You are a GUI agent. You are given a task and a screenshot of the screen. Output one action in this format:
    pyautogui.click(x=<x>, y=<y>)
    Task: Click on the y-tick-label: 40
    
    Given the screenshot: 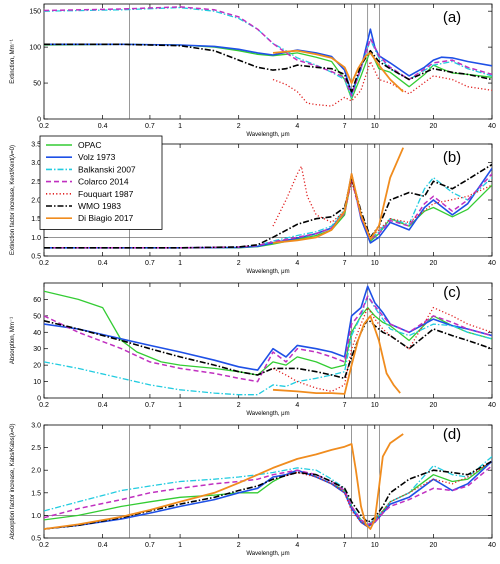 What is the action you would take?
    pyautogui.click(x=37, y=333)
    